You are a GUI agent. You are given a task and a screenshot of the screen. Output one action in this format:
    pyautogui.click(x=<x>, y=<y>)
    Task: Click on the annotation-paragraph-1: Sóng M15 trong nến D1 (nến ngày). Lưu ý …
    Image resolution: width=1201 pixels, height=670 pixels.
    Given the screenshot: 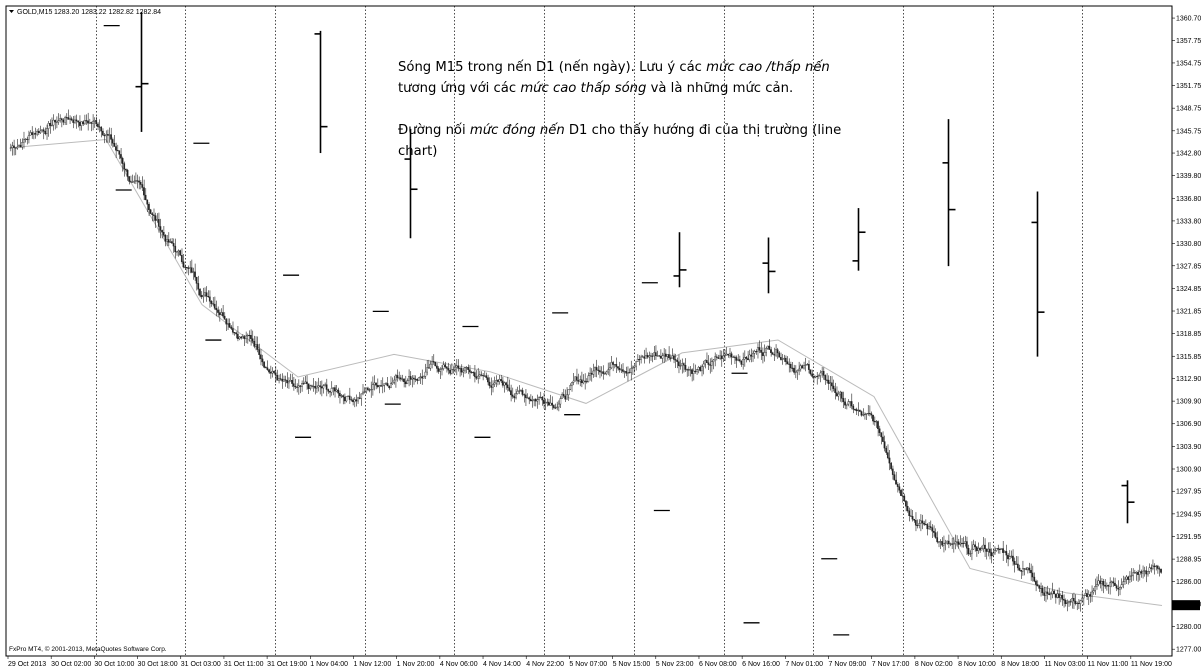 What is the action you would take?
    pyautogui.click(x=633, y=78)
    